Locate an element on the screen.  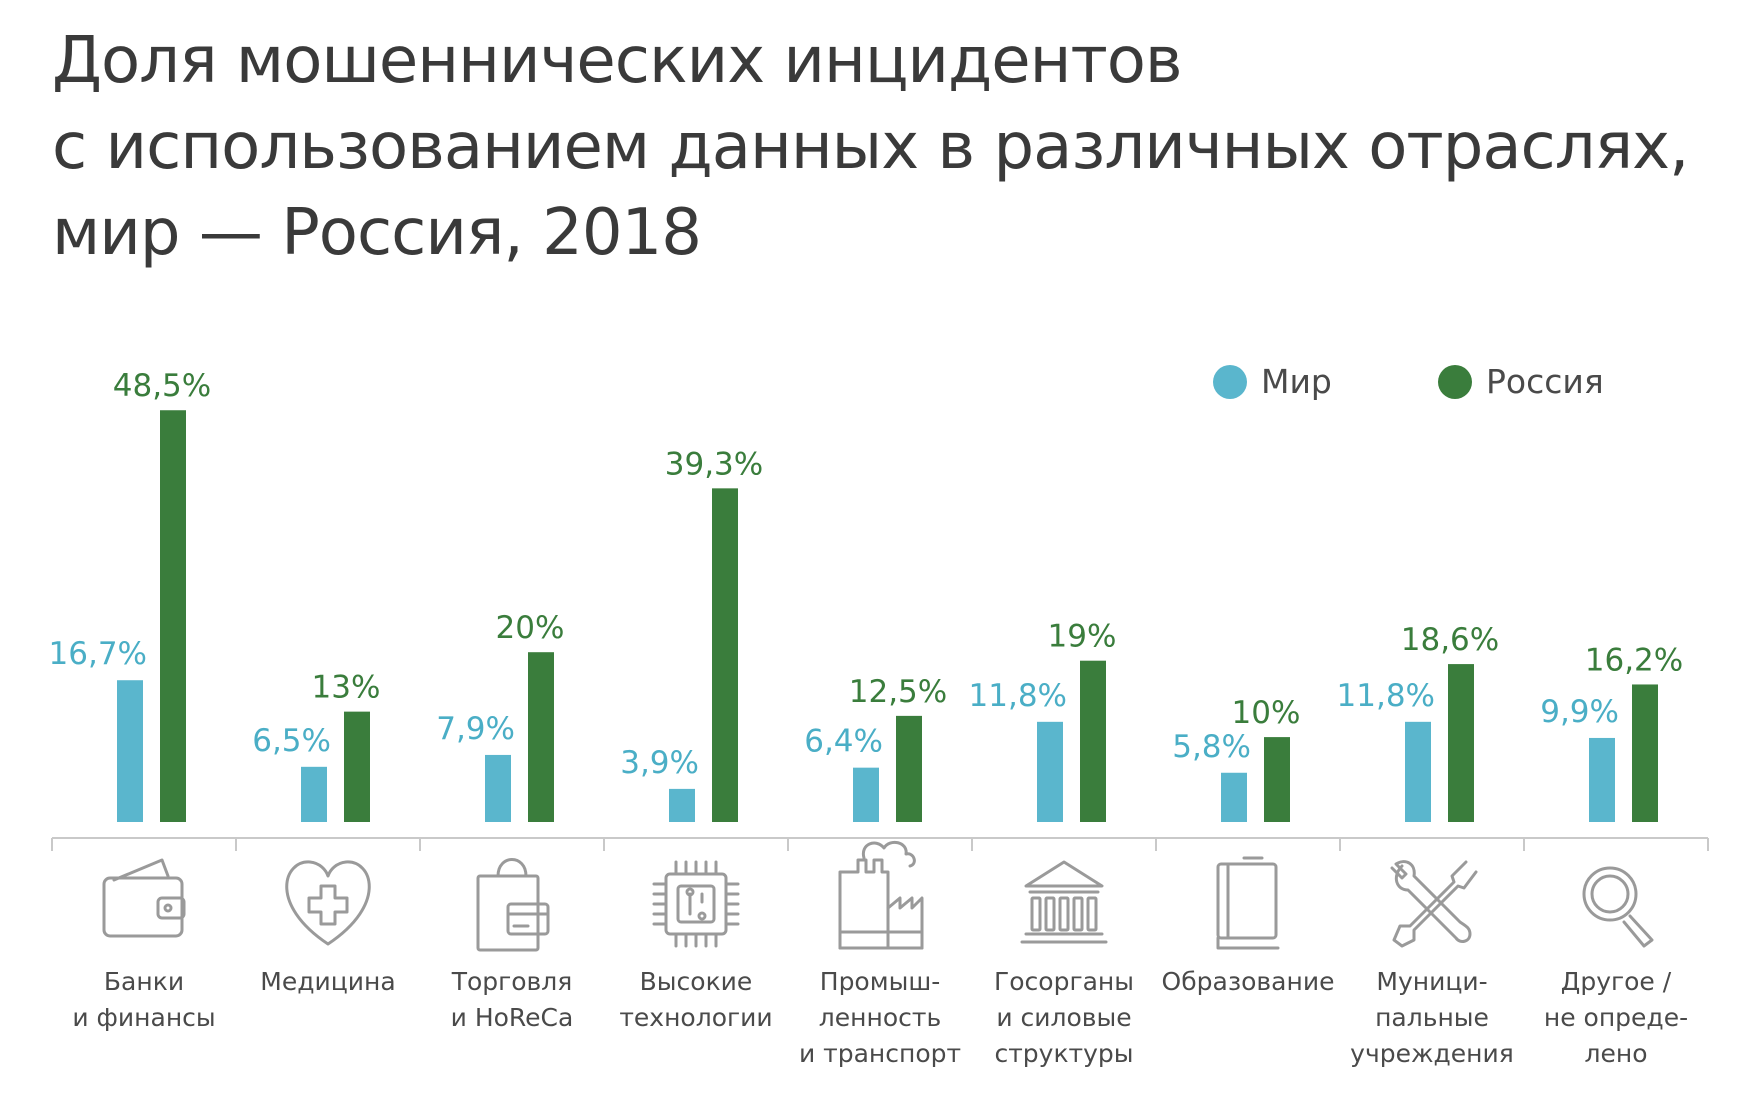
title-line: мир — Россия, 2018 is located at coordinates (377, 233).